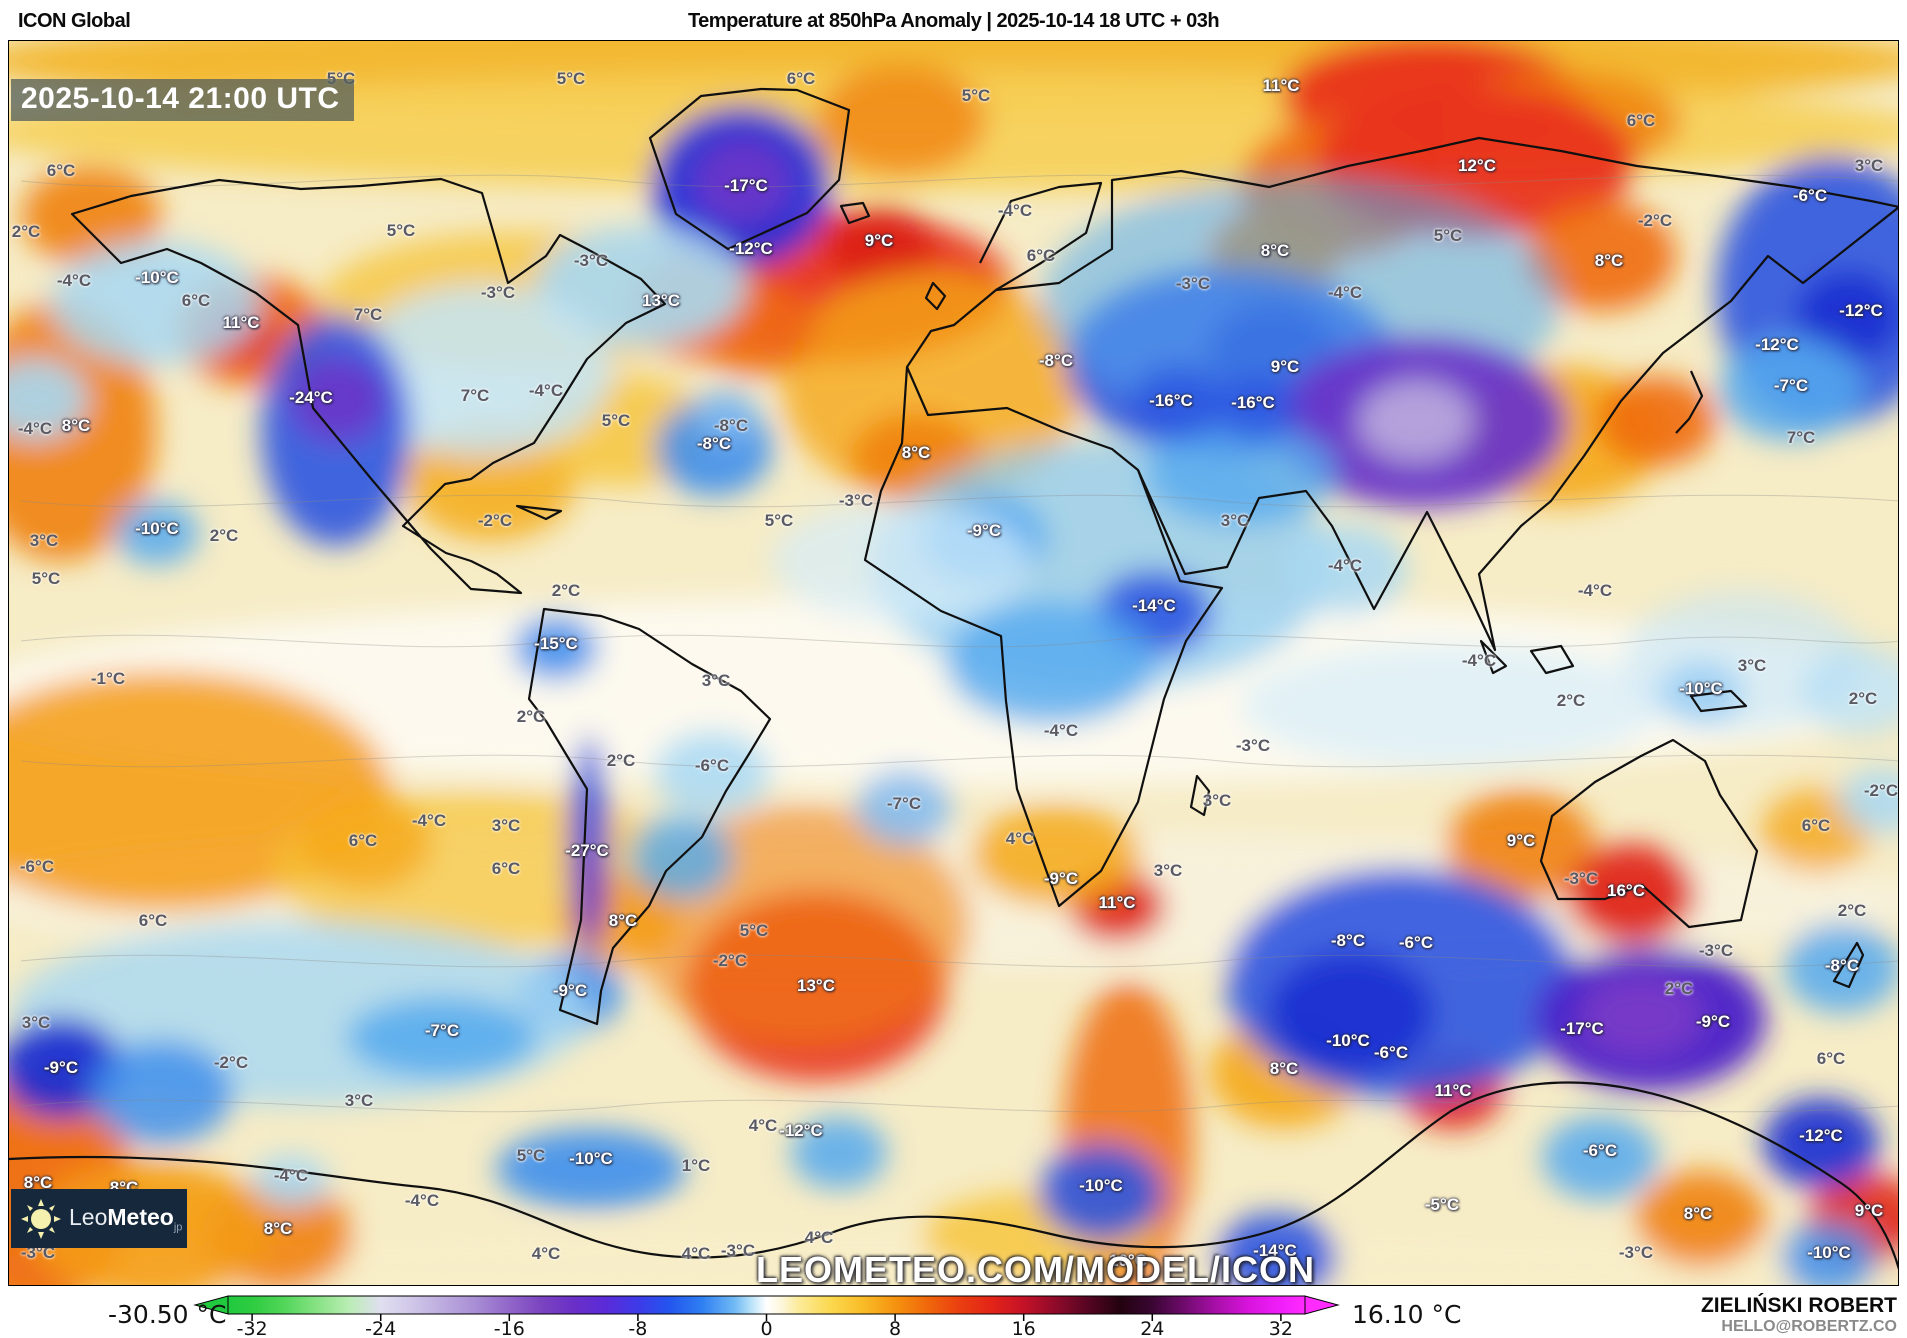  Describe the element at coordinates (766, 1328) in the screenshot. I see `colorbar-tick-label: 0` at that location.